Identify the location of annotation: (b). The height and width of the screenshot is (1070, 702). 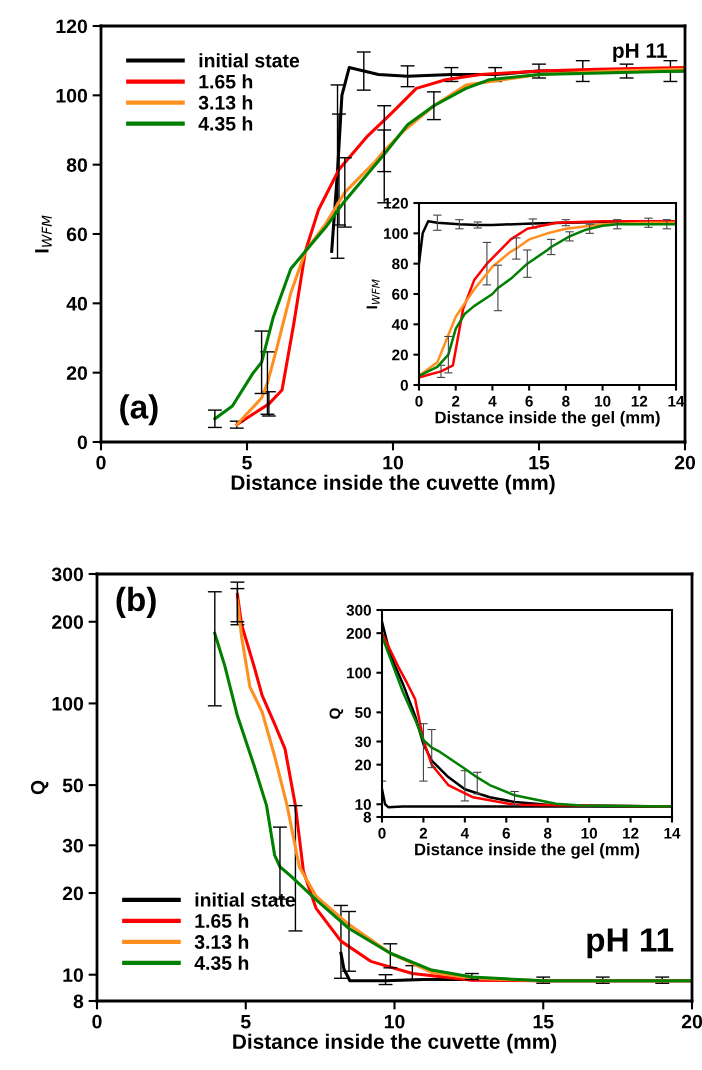
(136, 602).